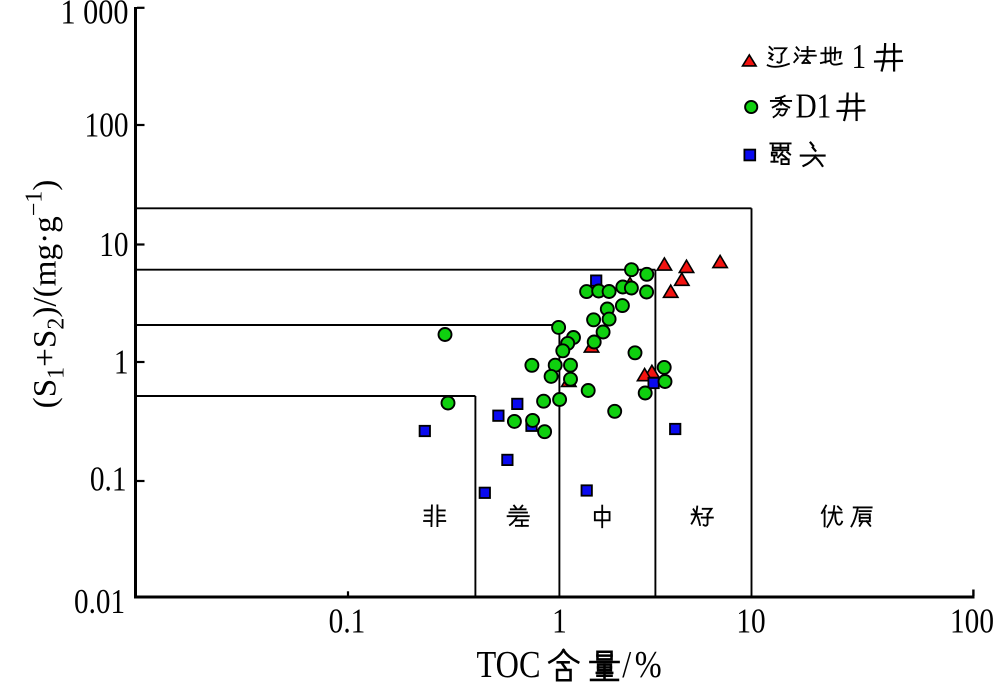 Image resolution: width=1000 pixels, height=686 pixels. I want to click on svg-text: 0.01, so click(99, 601).